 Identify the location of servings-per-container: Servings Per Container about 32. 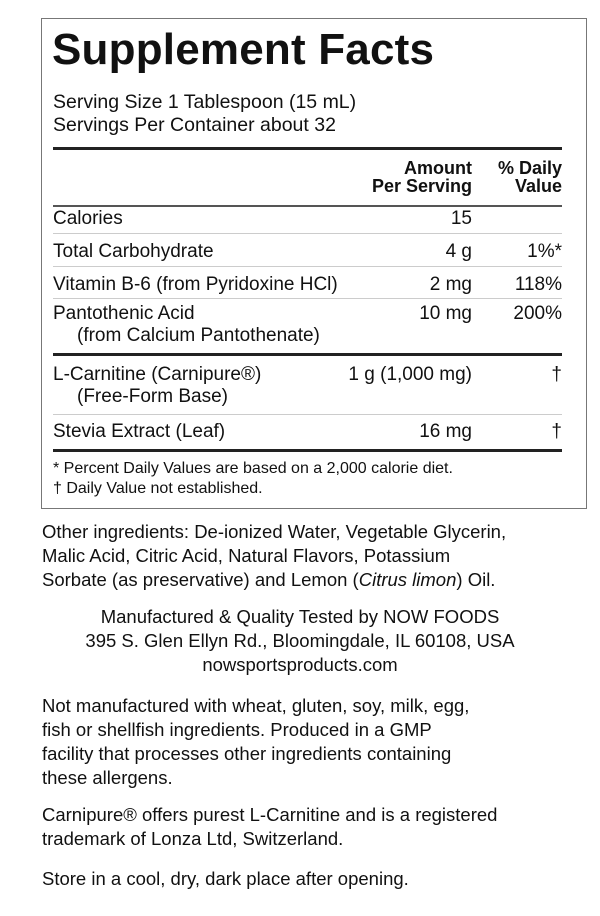
(194, 125).